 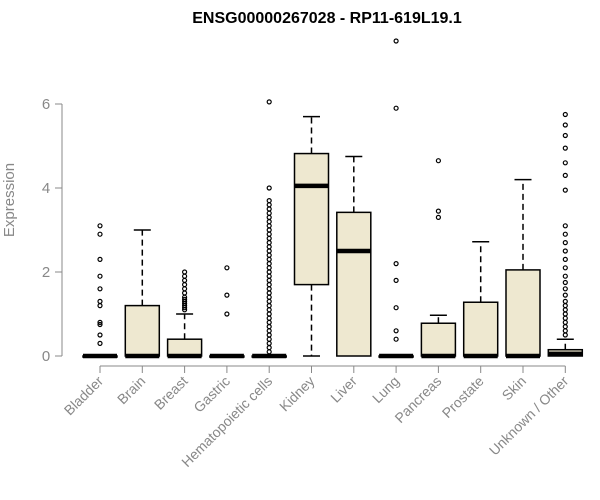 I want to click on x-tick-label: Liver, so click(x=343, y=389).